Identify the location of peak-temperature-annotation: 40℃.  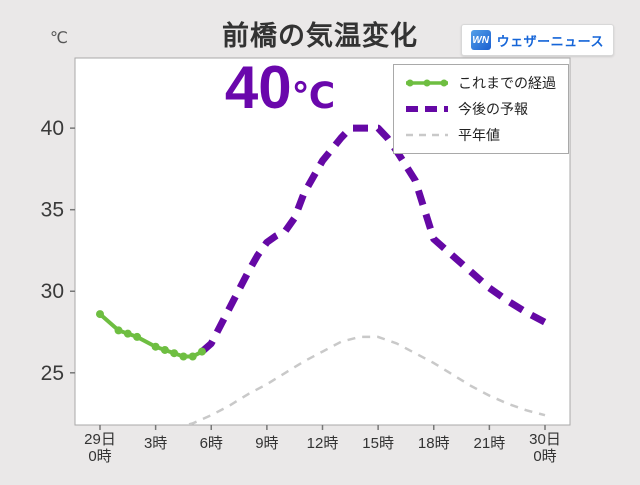
(280, 88).